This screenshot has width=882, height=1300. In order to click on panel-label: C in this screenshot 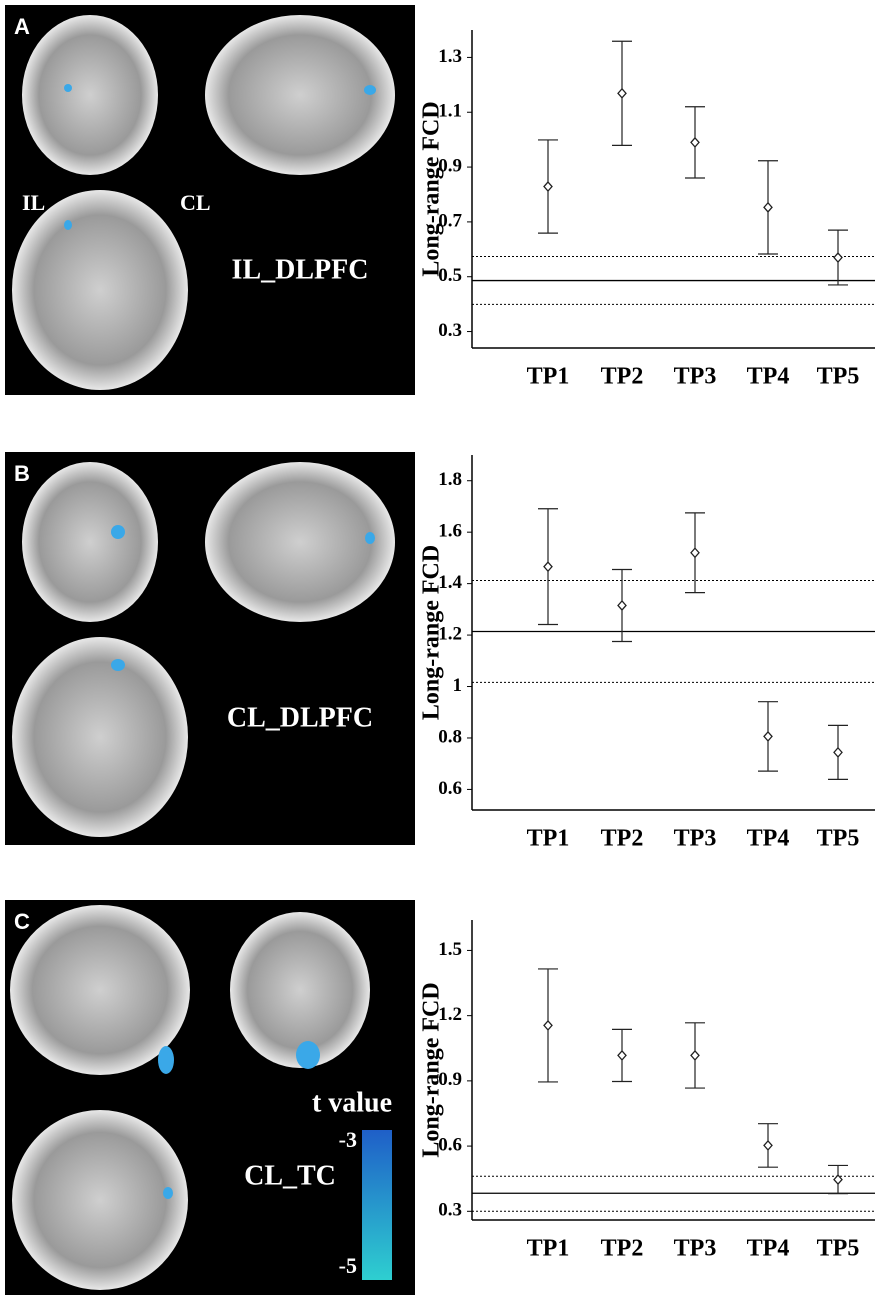, I will do `click(22, 921)`.